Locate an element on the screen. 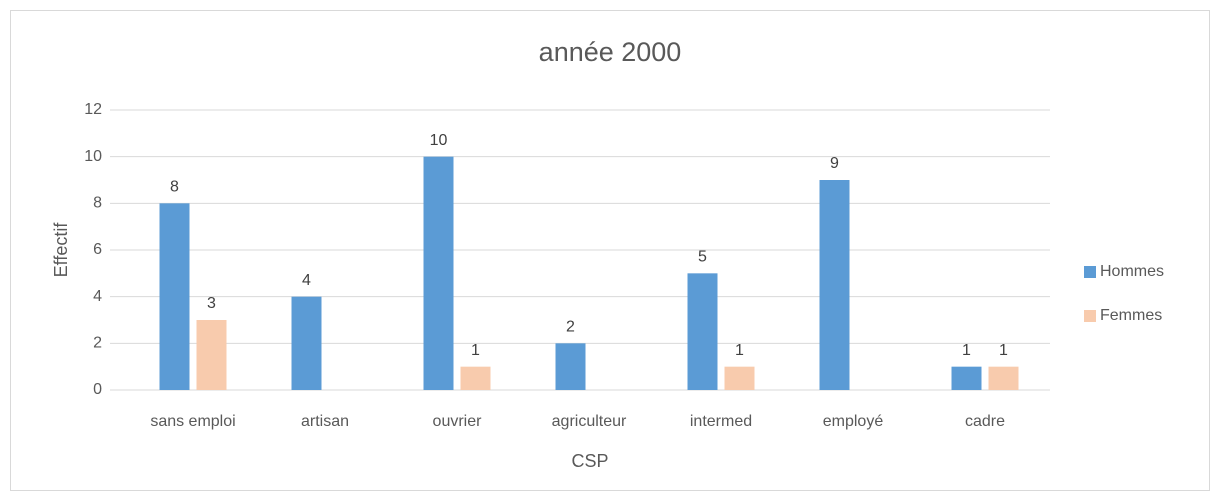  x-axis-title: CSP is located at coordinates (589, 461).